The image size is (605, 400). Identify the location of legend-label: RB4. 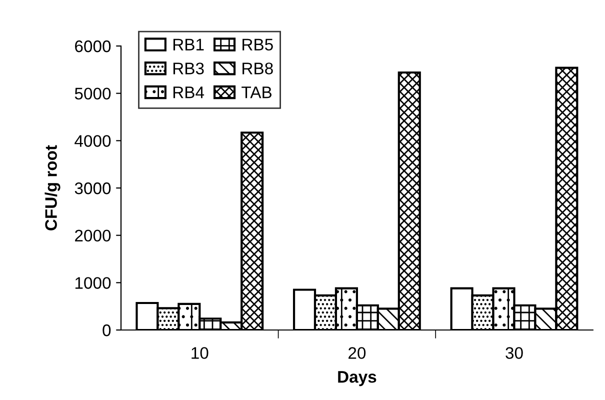
(188, 92).